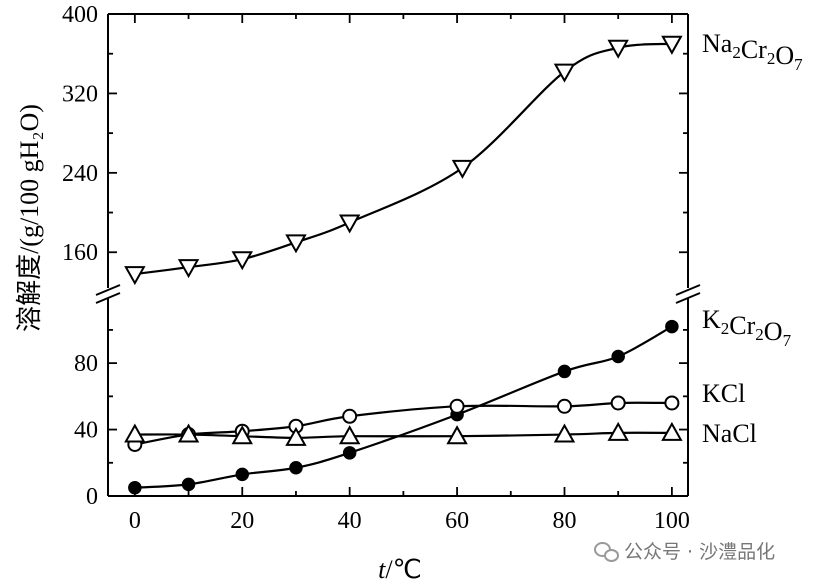  I want to click on watermark: 公众号 · 沙澧品化, so click(684, 550).